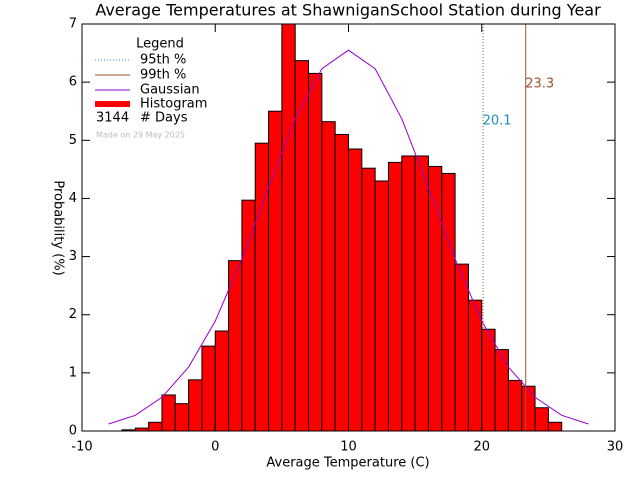  Describe the element at coordinates (73, 314) in the screenshot. I see `y-tick-label: 2` at that location.